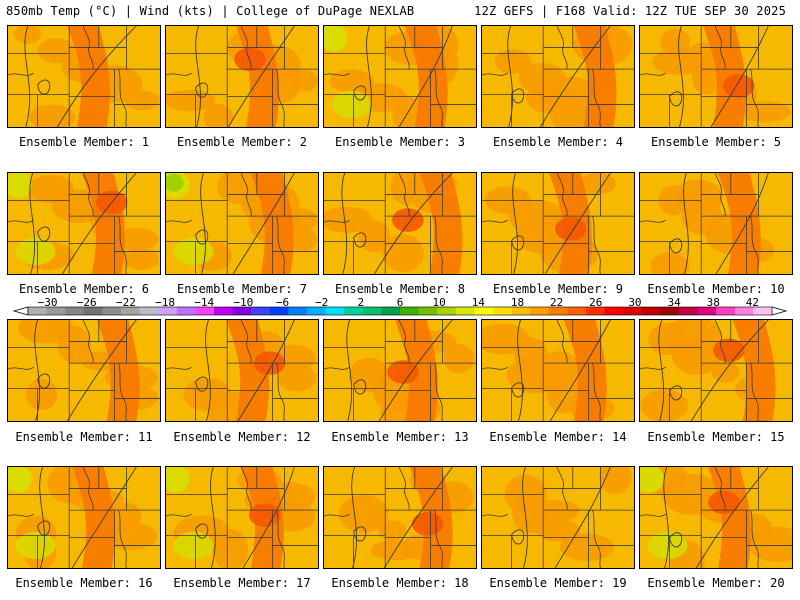  What do you see at coordinates (84, 437) in the screenshot?
I see `ensemble-member-caption: Ensemble Member: 11` at bounding box center [84, 437].